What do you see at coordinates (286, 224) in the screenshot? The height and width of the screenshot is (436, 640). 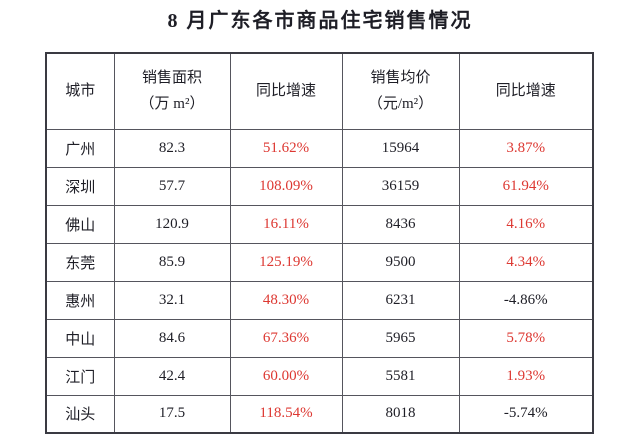 I see `value-cell: 16.11%` at bounding box center [286, 224].